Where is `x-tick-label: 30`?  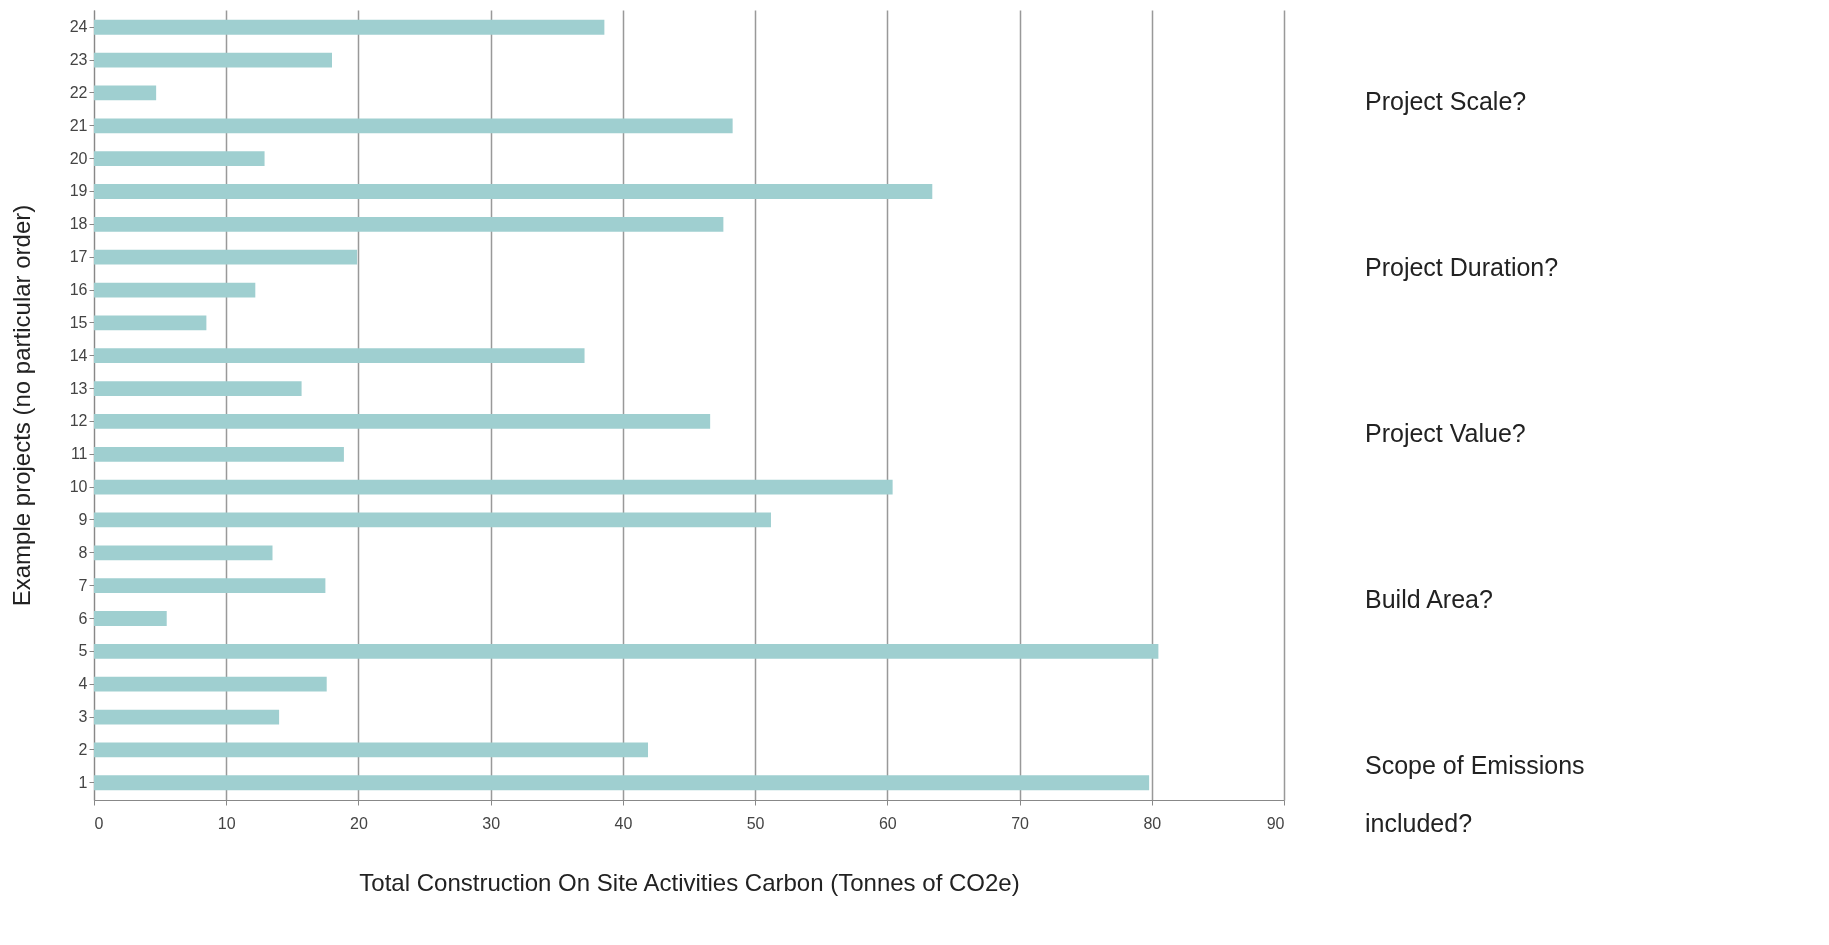
x-tick-label: 30 is located at coordinates (491, 823).